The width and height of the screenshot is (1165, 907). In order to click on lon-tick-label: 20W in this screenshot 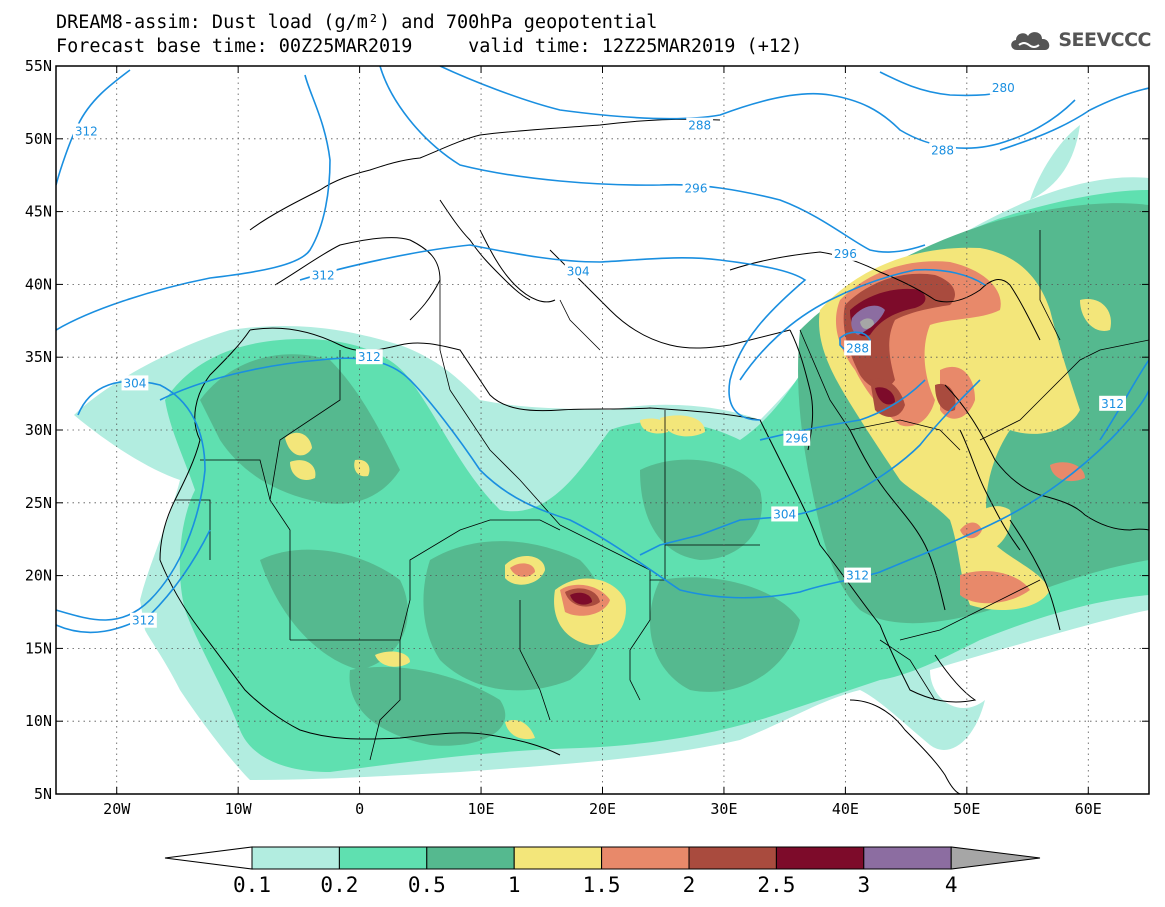, I will do `click(117, 809)`.